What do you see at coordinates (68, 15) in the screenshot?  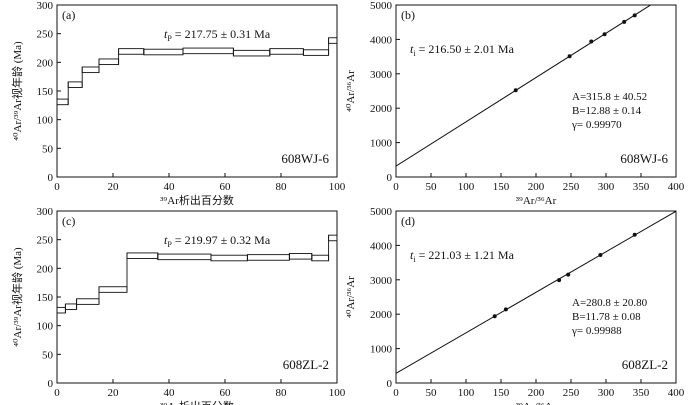 I see `panel-label: (a)` at bounding box center [68, 15].